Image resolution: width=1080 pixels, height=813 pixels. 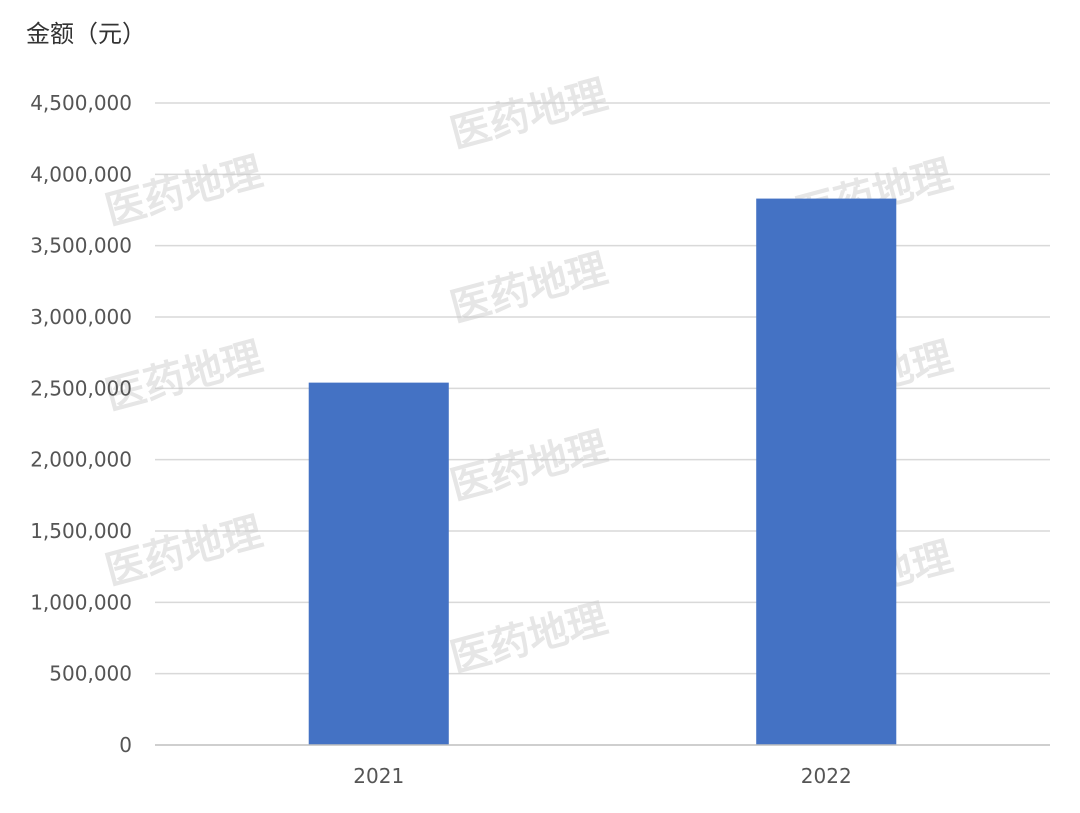 I want to click on y-tick-label: 3,000,000, so click(x=81, y=317).